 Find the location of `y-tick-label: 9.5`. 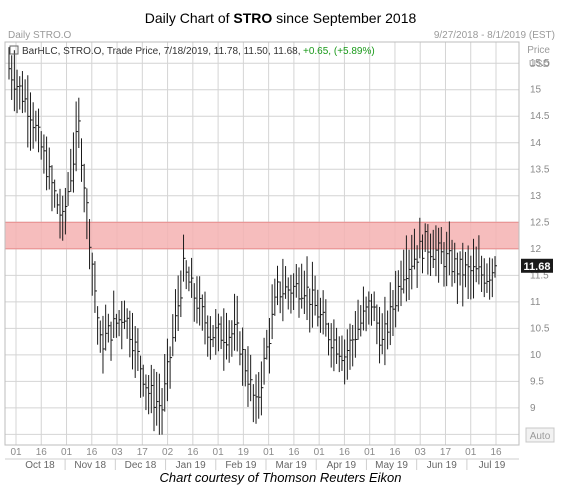

y-tick-label: 9.5 is located at coordinates (537, 381).